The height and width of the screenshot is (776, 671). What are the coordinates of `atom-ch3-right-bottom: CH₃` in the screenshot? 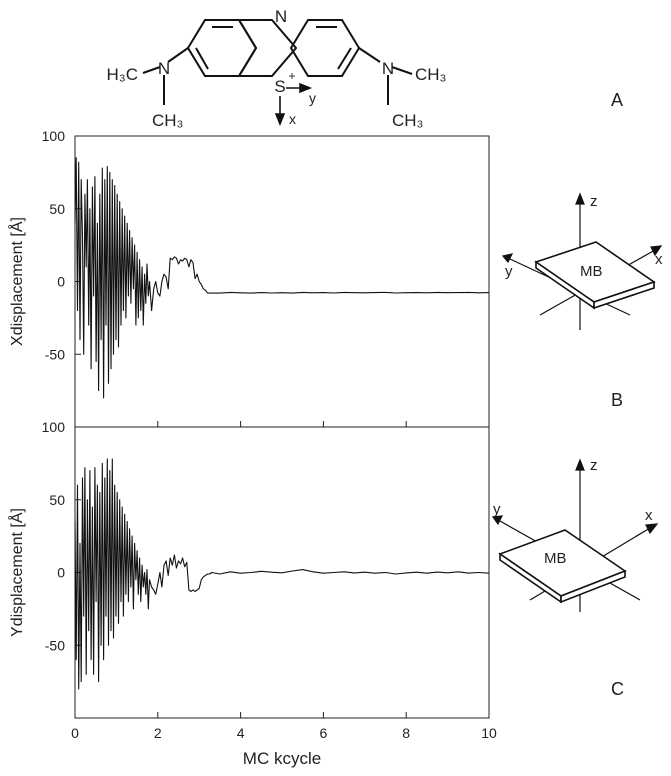 It's located at (407, 120).